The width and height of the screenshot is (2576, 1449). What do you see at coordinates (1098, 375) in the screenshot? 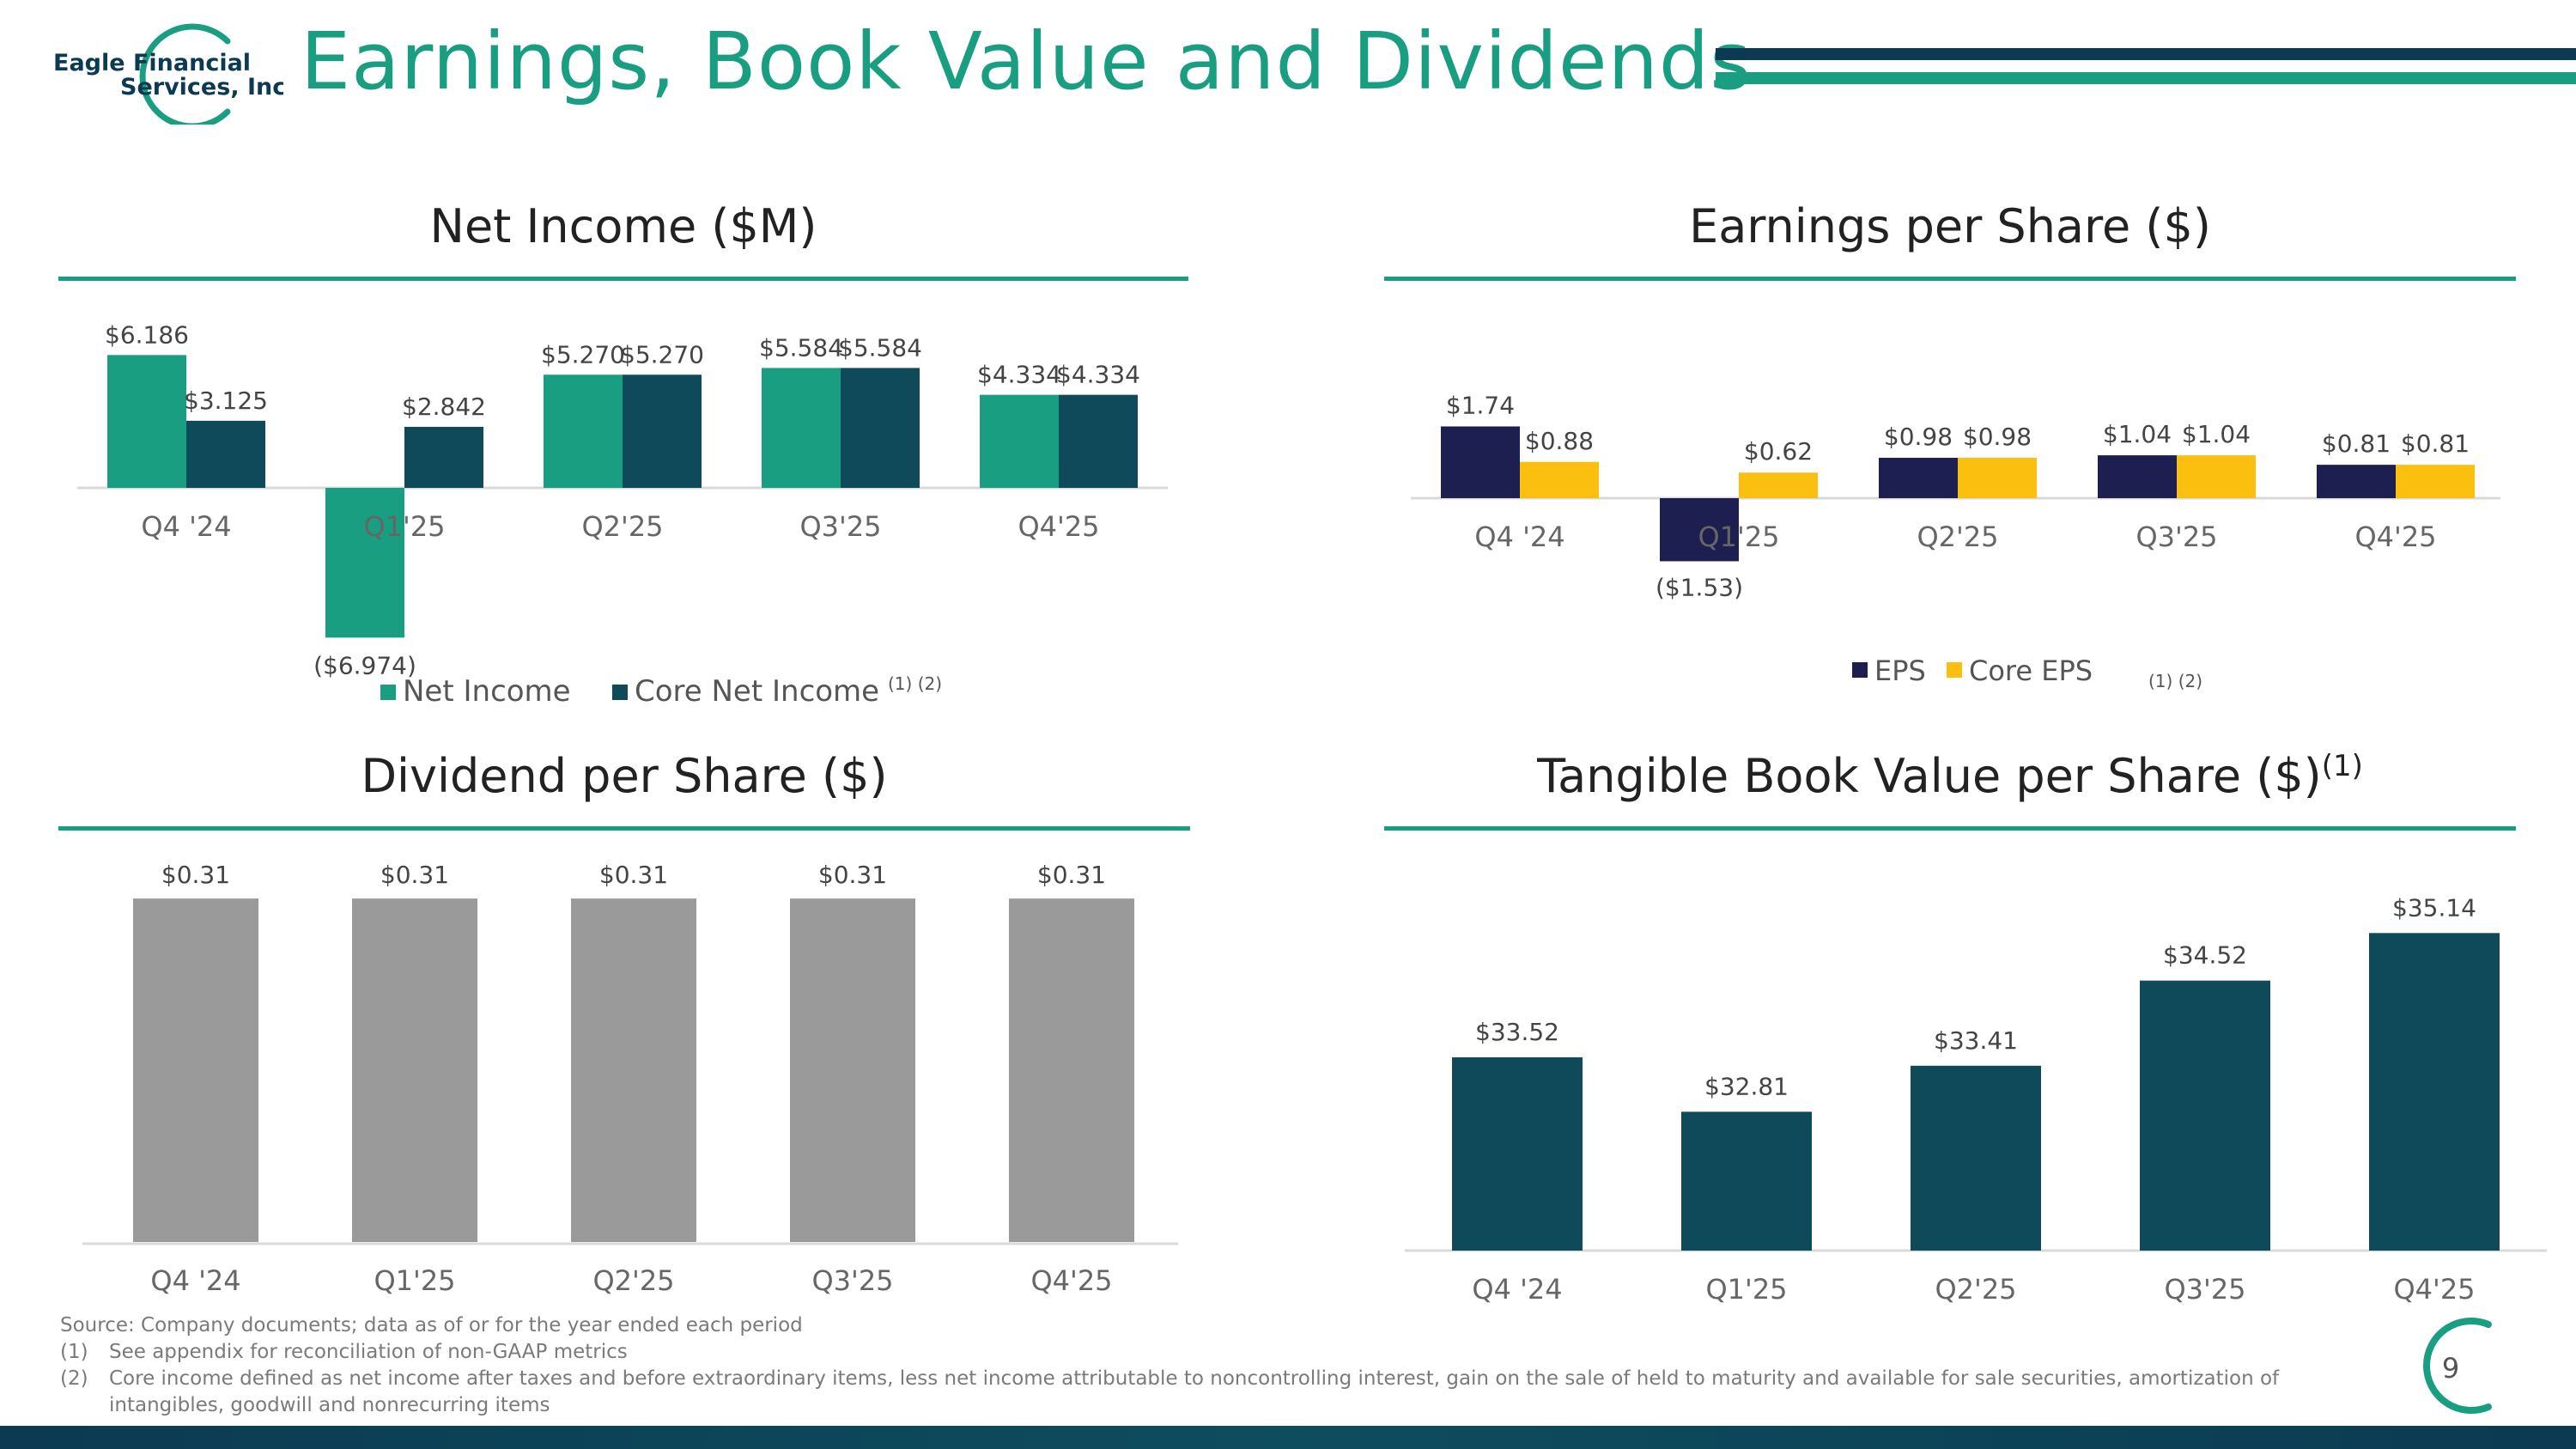
I see `net-income-label-1-4: $4.334` at bounding box center [1098, 375].